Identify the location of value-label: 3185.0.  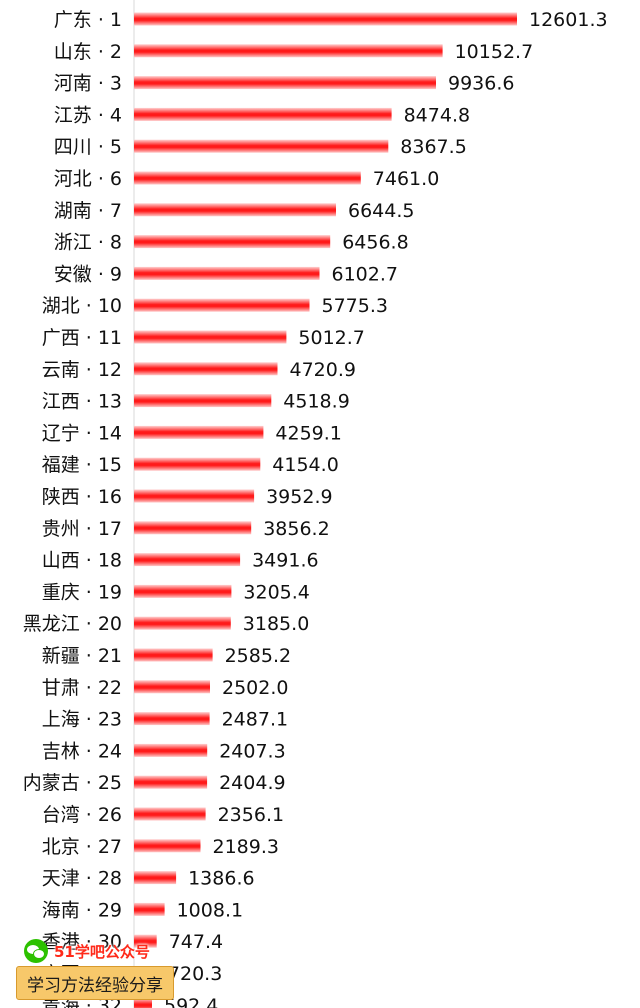
(276, 624).